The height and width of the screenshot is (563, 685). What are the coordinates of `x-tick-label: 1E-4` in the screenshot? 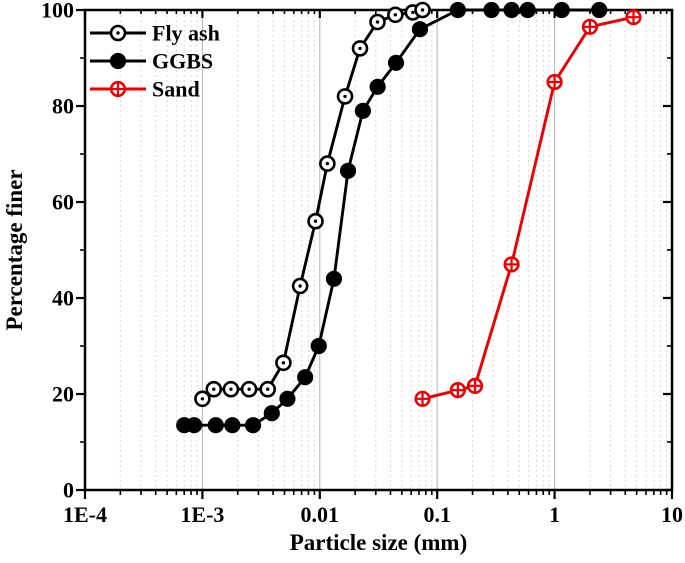 It's located at (85, 514).